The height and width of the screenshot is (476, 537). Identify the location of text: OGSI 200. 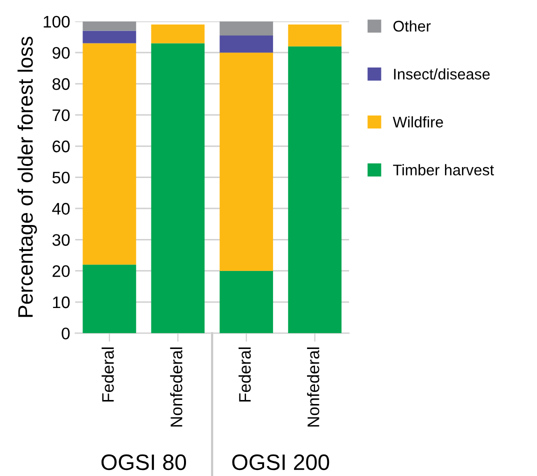
(281, 462).